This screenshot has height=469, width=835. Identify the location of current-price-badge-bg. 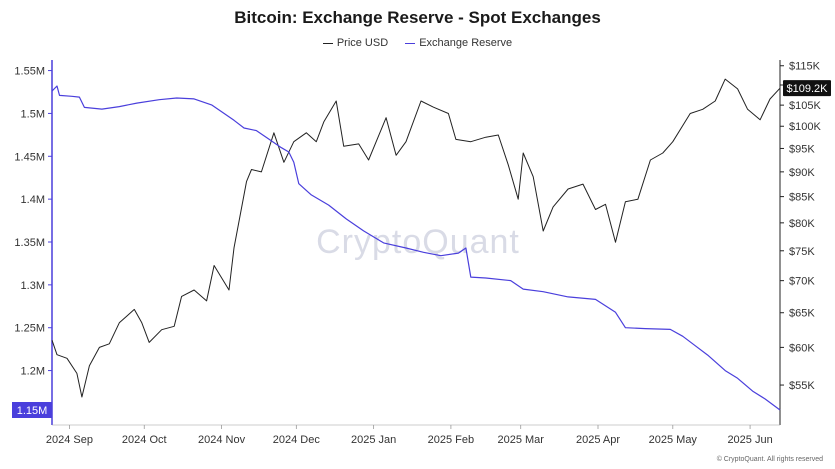
(807, 88).